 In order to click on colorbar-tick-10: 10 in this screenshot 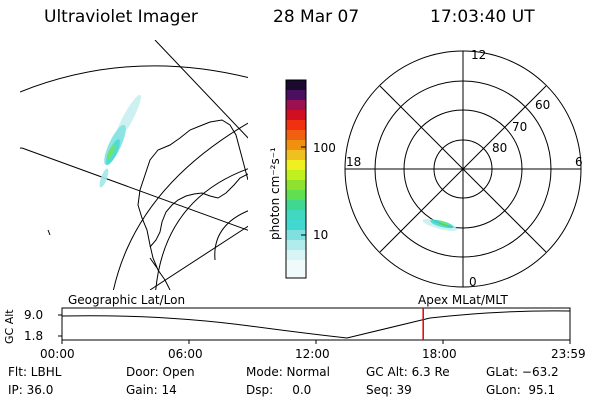, I will do `click(321, 235)`.